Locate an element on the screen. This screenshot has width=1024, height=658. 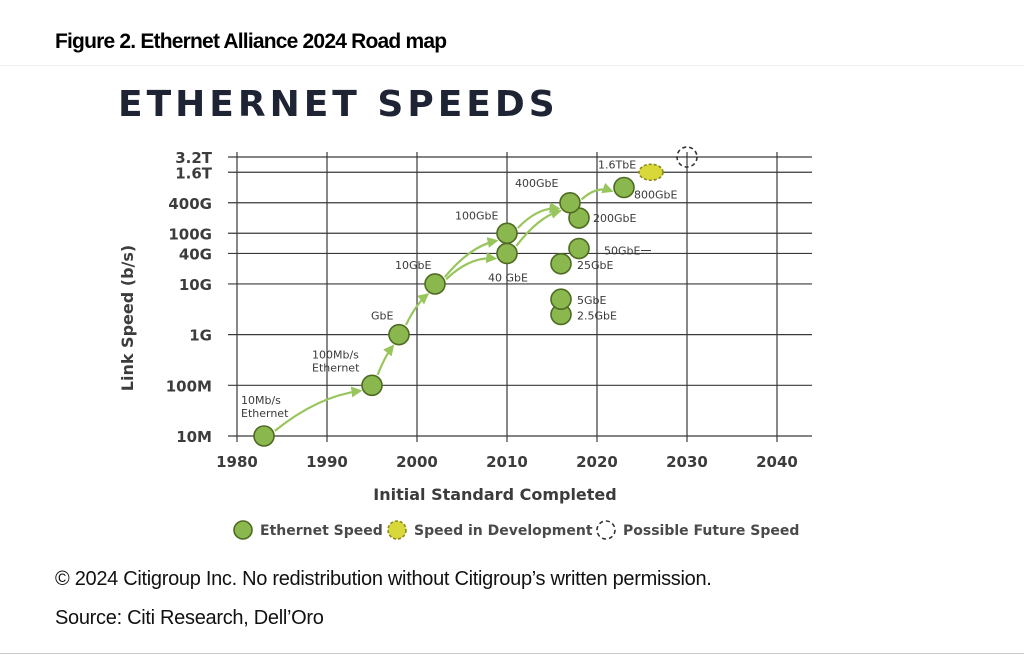
y-tick-label: 100G is located at coordinates (190, 234).